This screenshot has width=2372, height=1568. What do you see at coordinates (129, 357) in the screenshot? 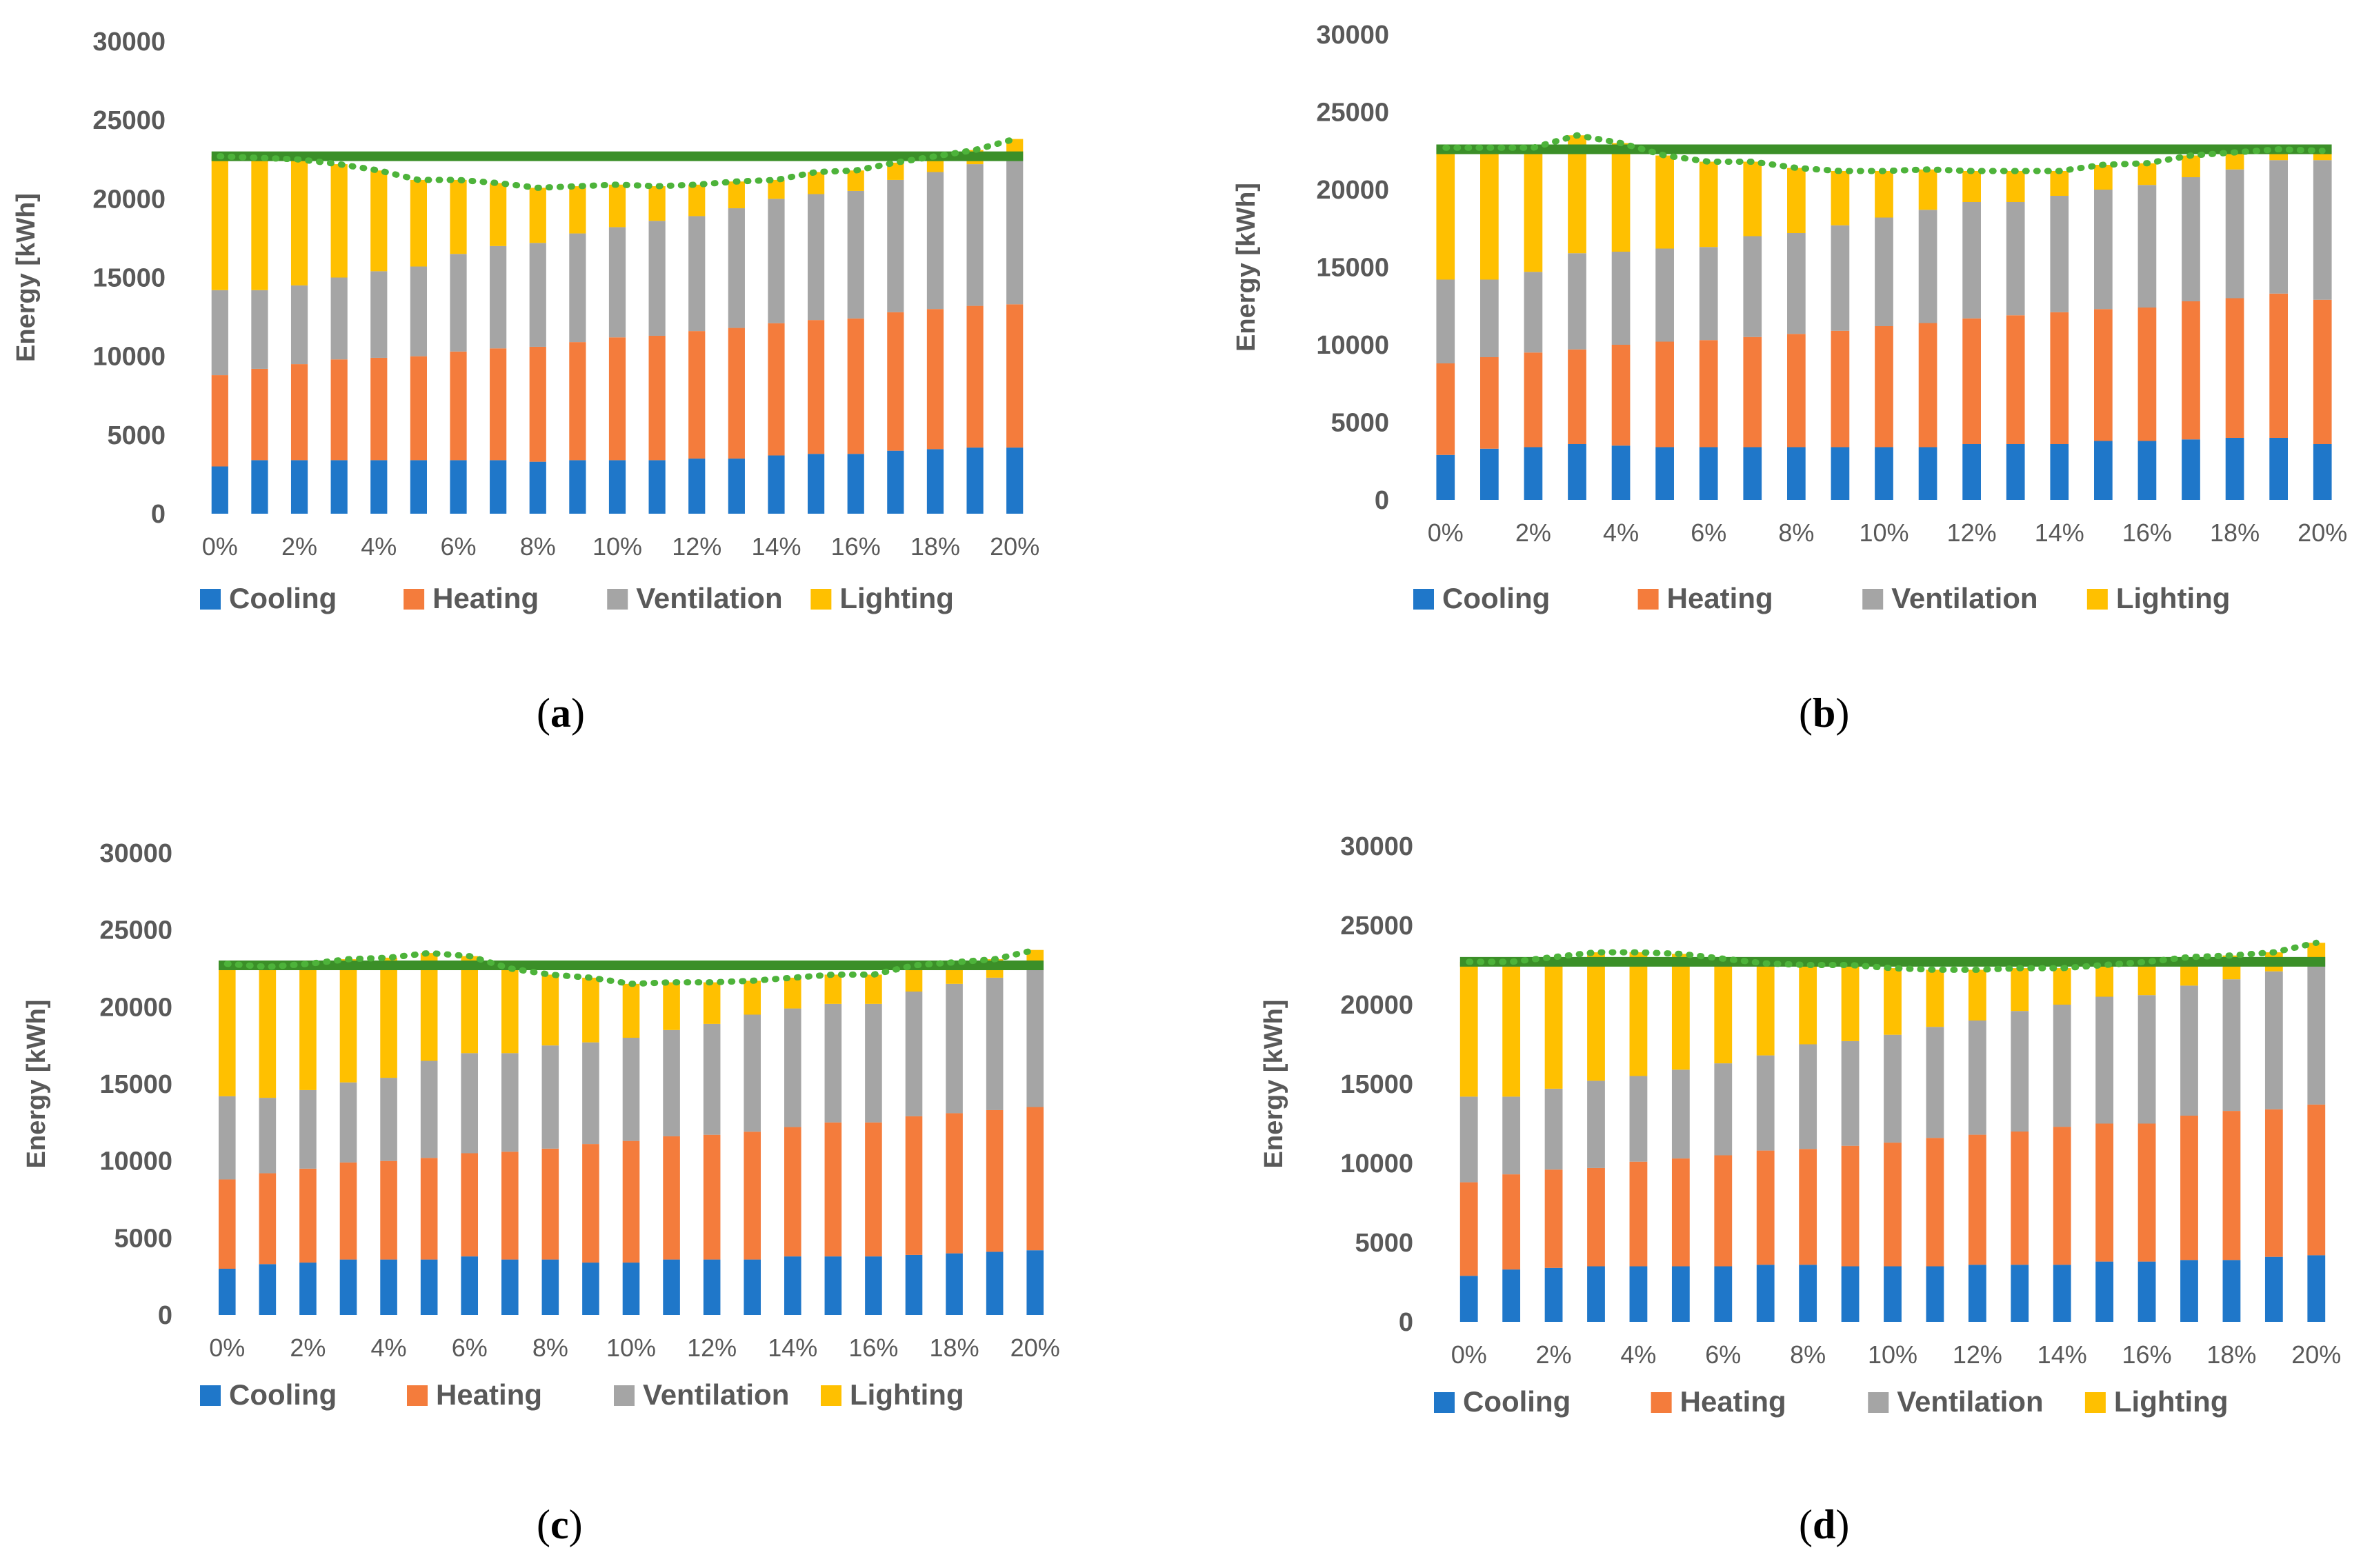
I see `y-tick-label: 10000` at bounding box center [129, 357].